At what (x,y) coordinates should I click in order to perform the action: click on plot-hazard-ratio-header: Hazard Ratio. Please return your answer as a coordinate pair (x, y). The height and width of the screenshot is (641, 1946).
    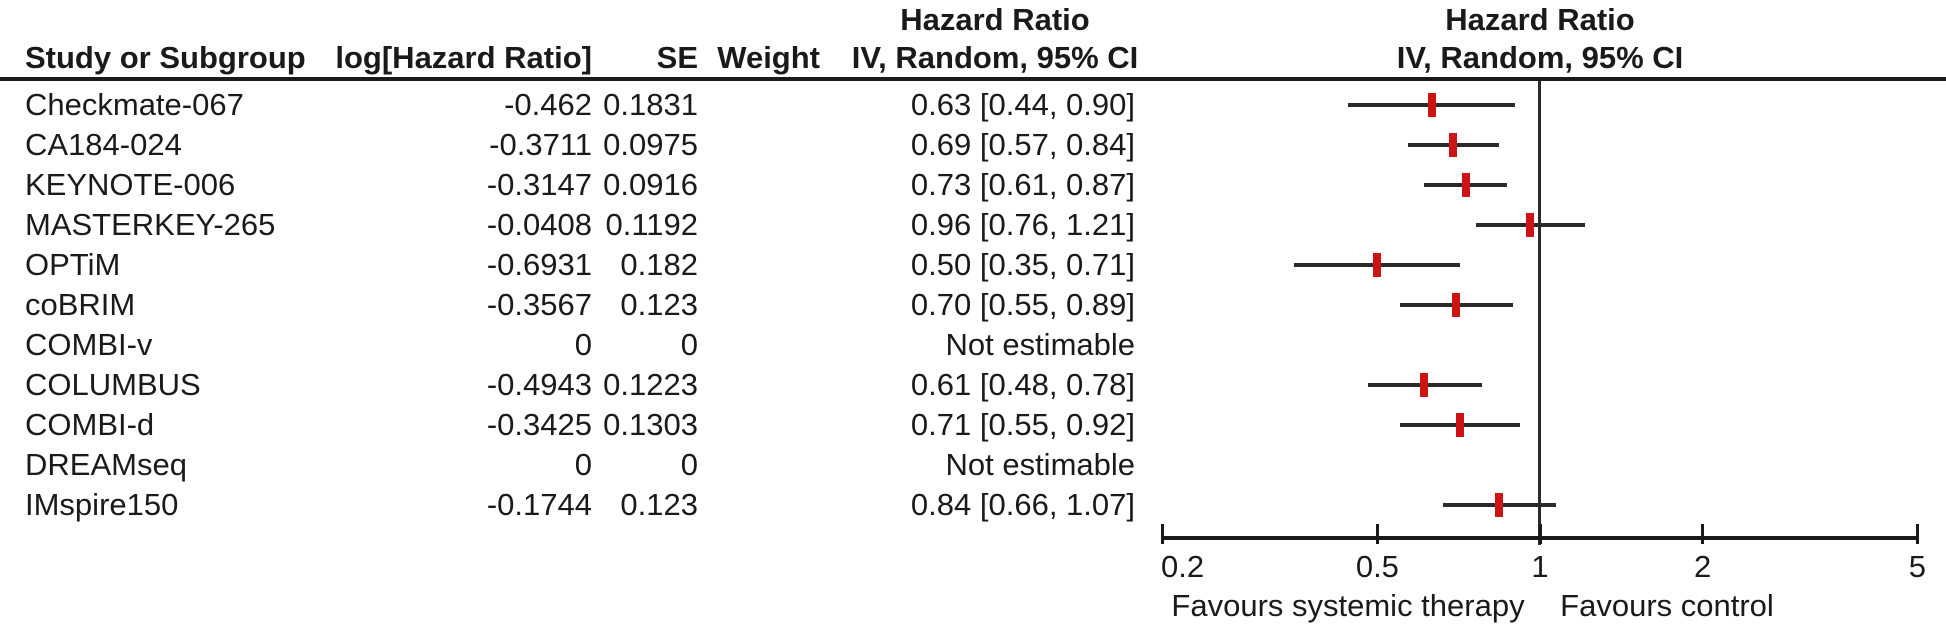
    Looking at the image, I should click on (1540, 19).